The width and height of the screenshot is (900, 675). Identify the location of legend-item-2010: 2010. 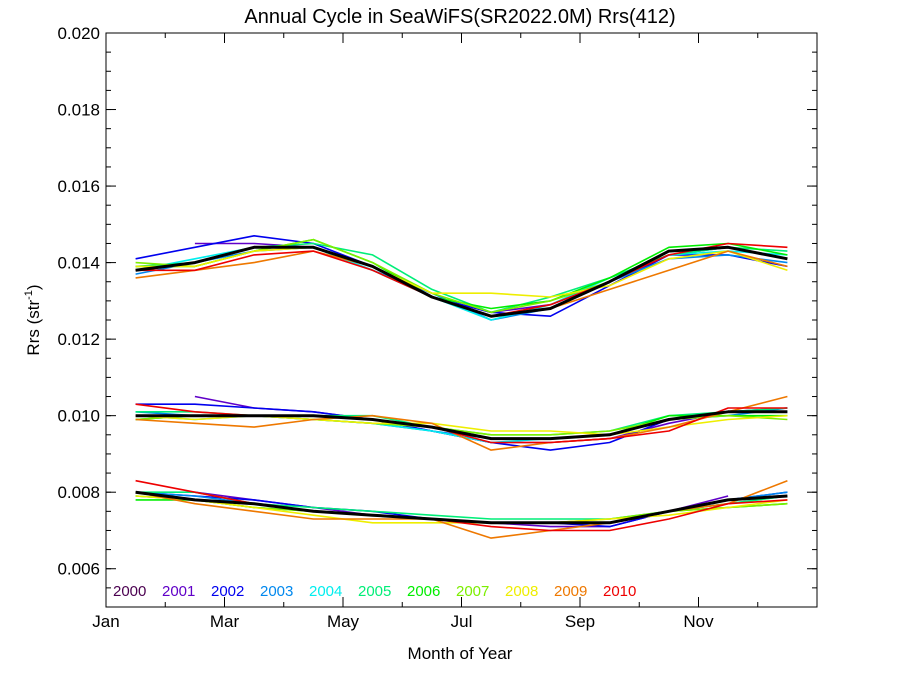
(619, 591).